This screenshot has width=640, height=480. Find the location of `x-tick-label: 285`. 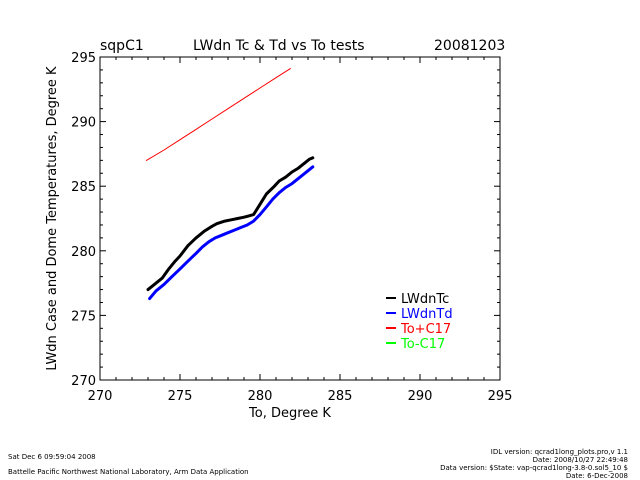

x-tick-label: 285 is located at coordinates (340, 396).